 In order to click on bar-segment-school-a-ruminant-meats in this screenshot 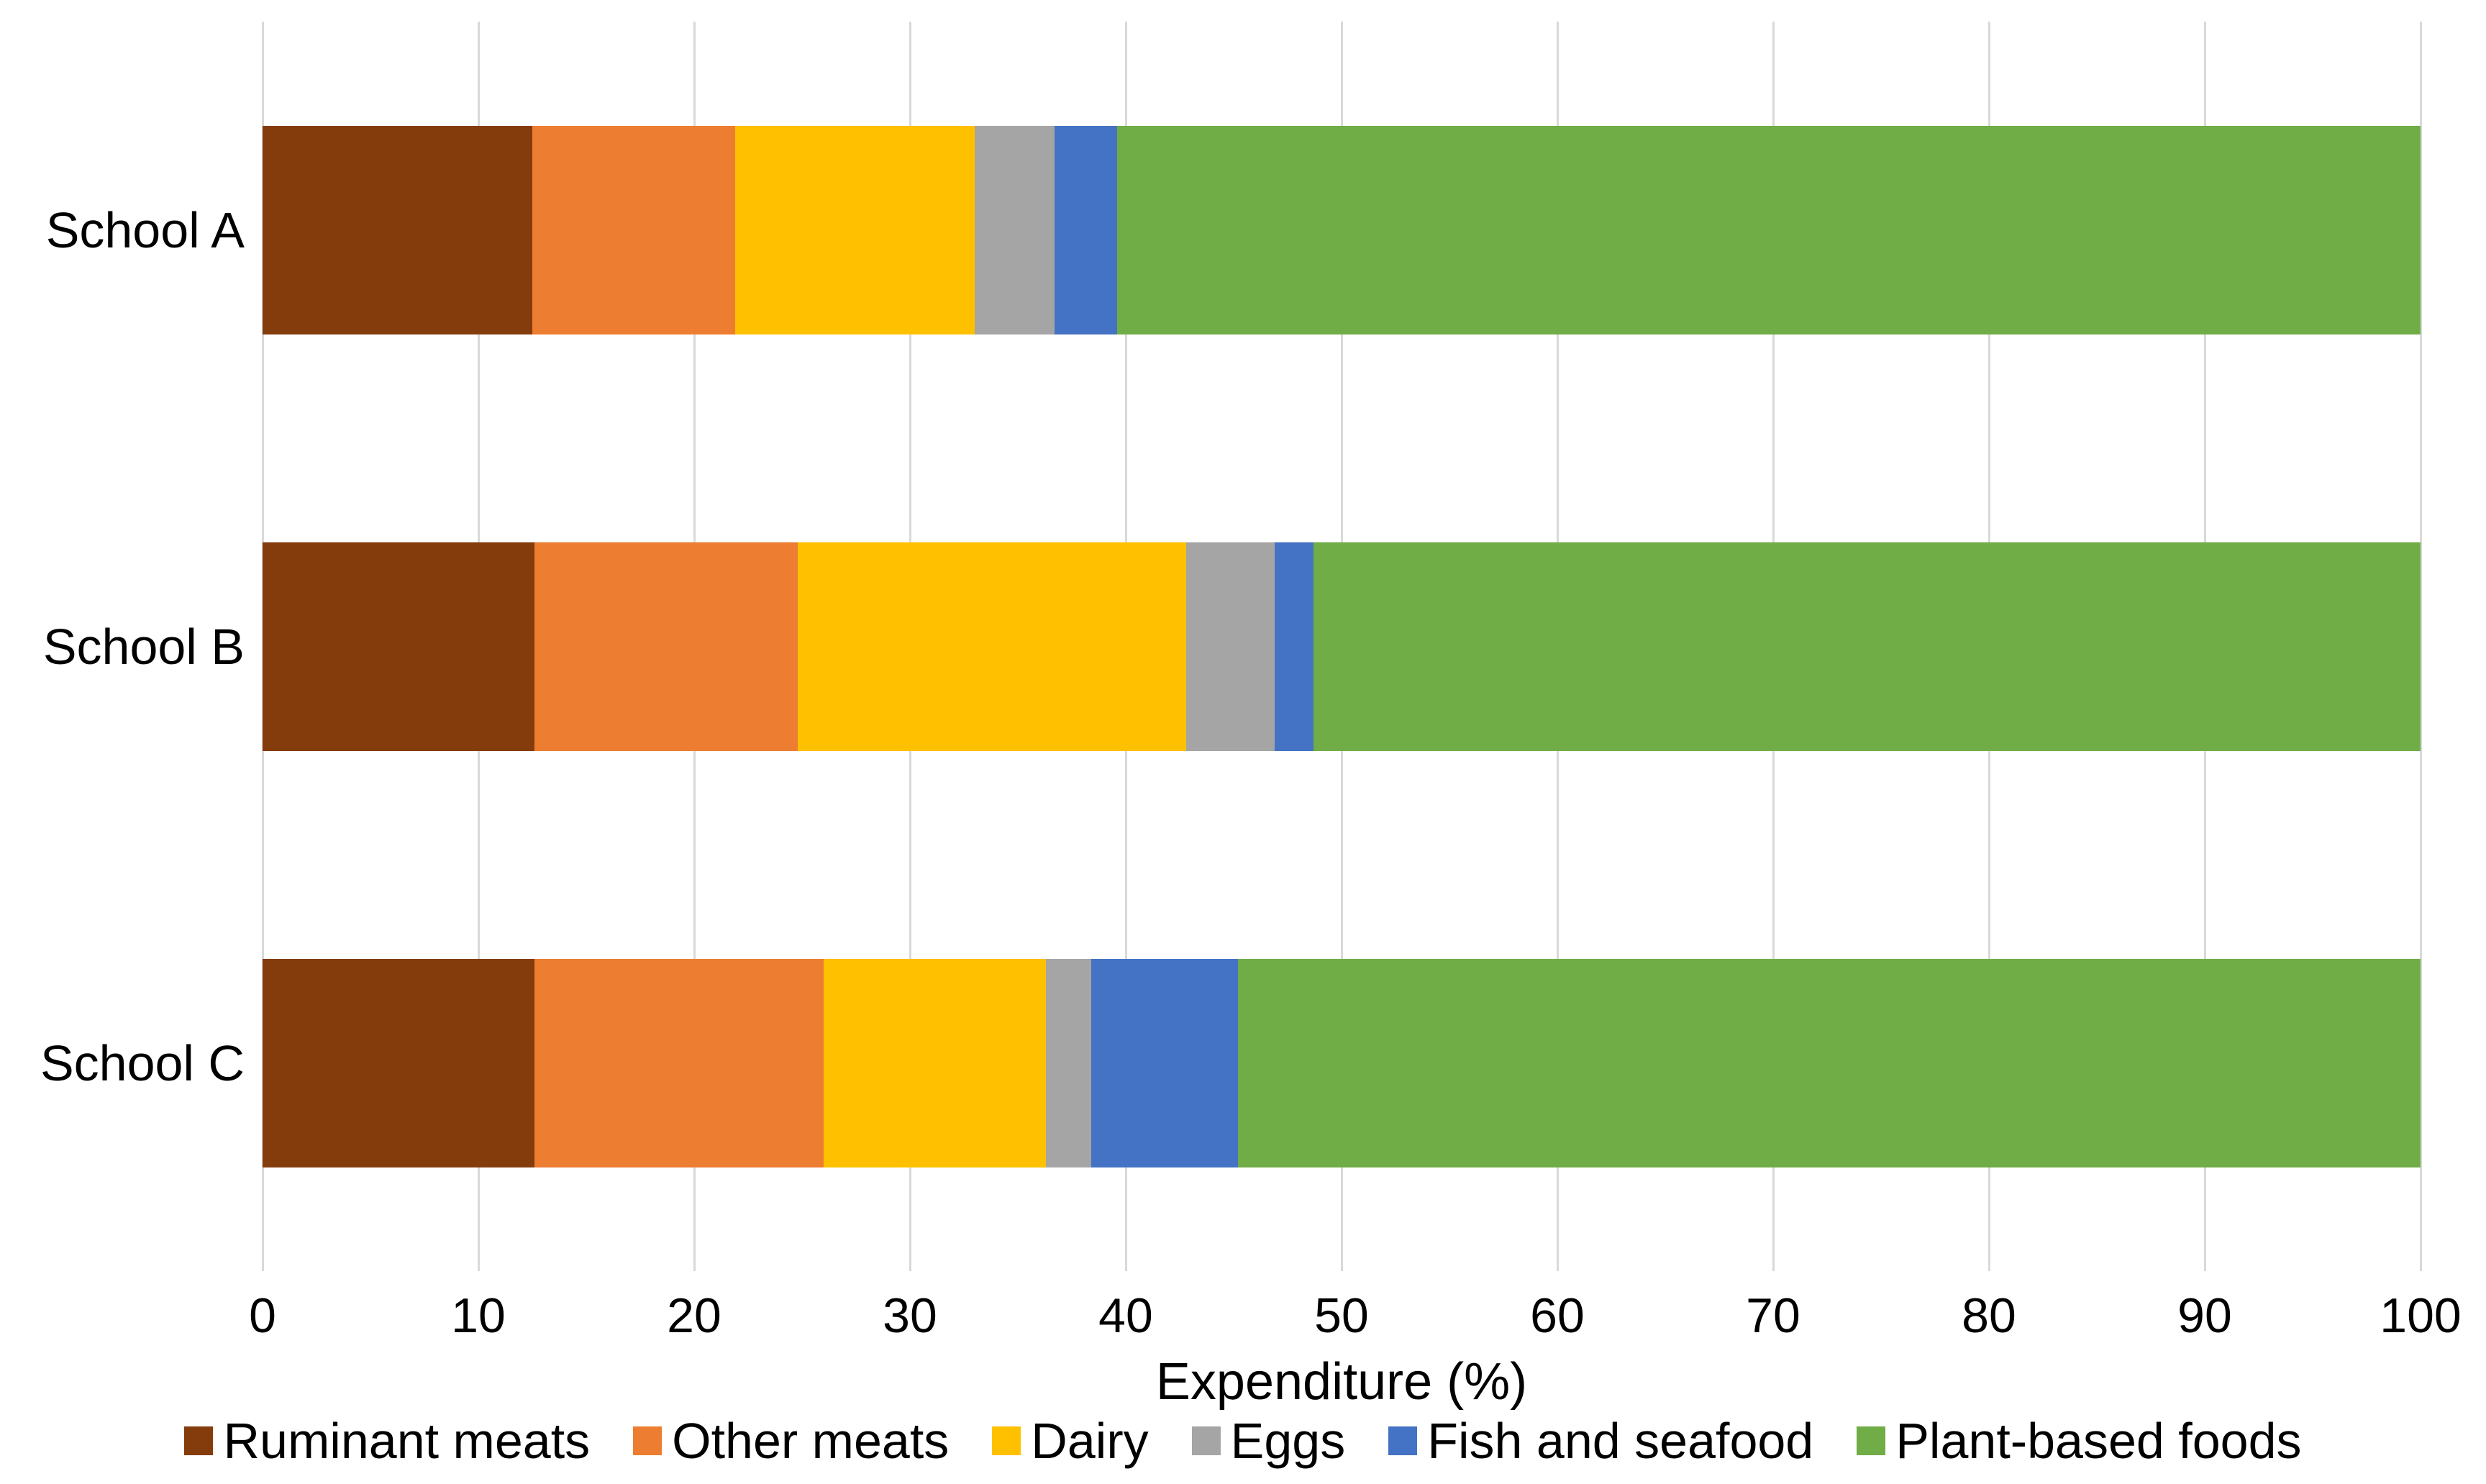, I will do `click(397, 229)`.